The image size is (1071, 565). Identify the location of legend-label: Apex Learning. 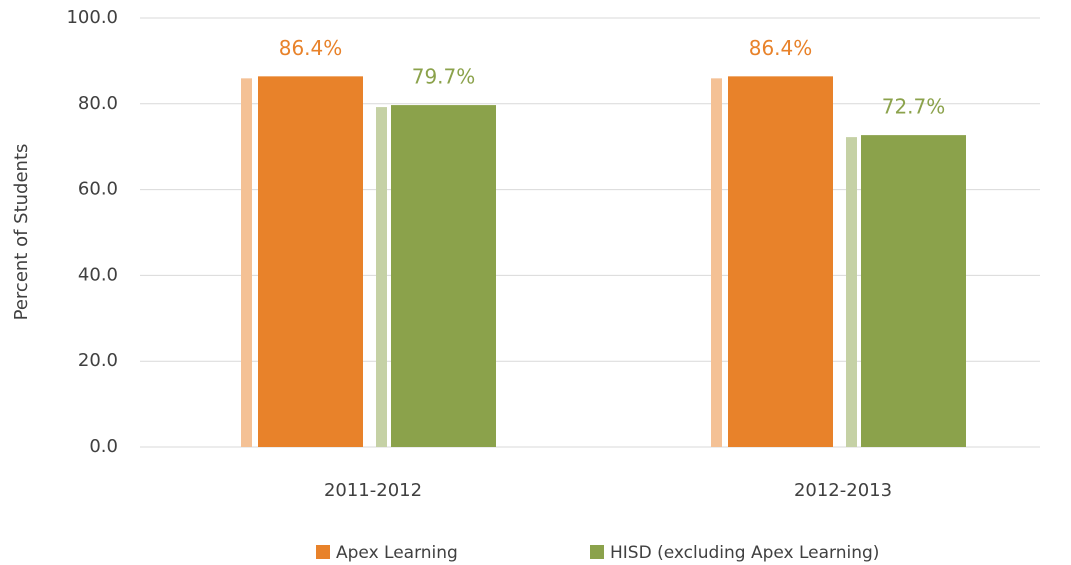
(397, 553).